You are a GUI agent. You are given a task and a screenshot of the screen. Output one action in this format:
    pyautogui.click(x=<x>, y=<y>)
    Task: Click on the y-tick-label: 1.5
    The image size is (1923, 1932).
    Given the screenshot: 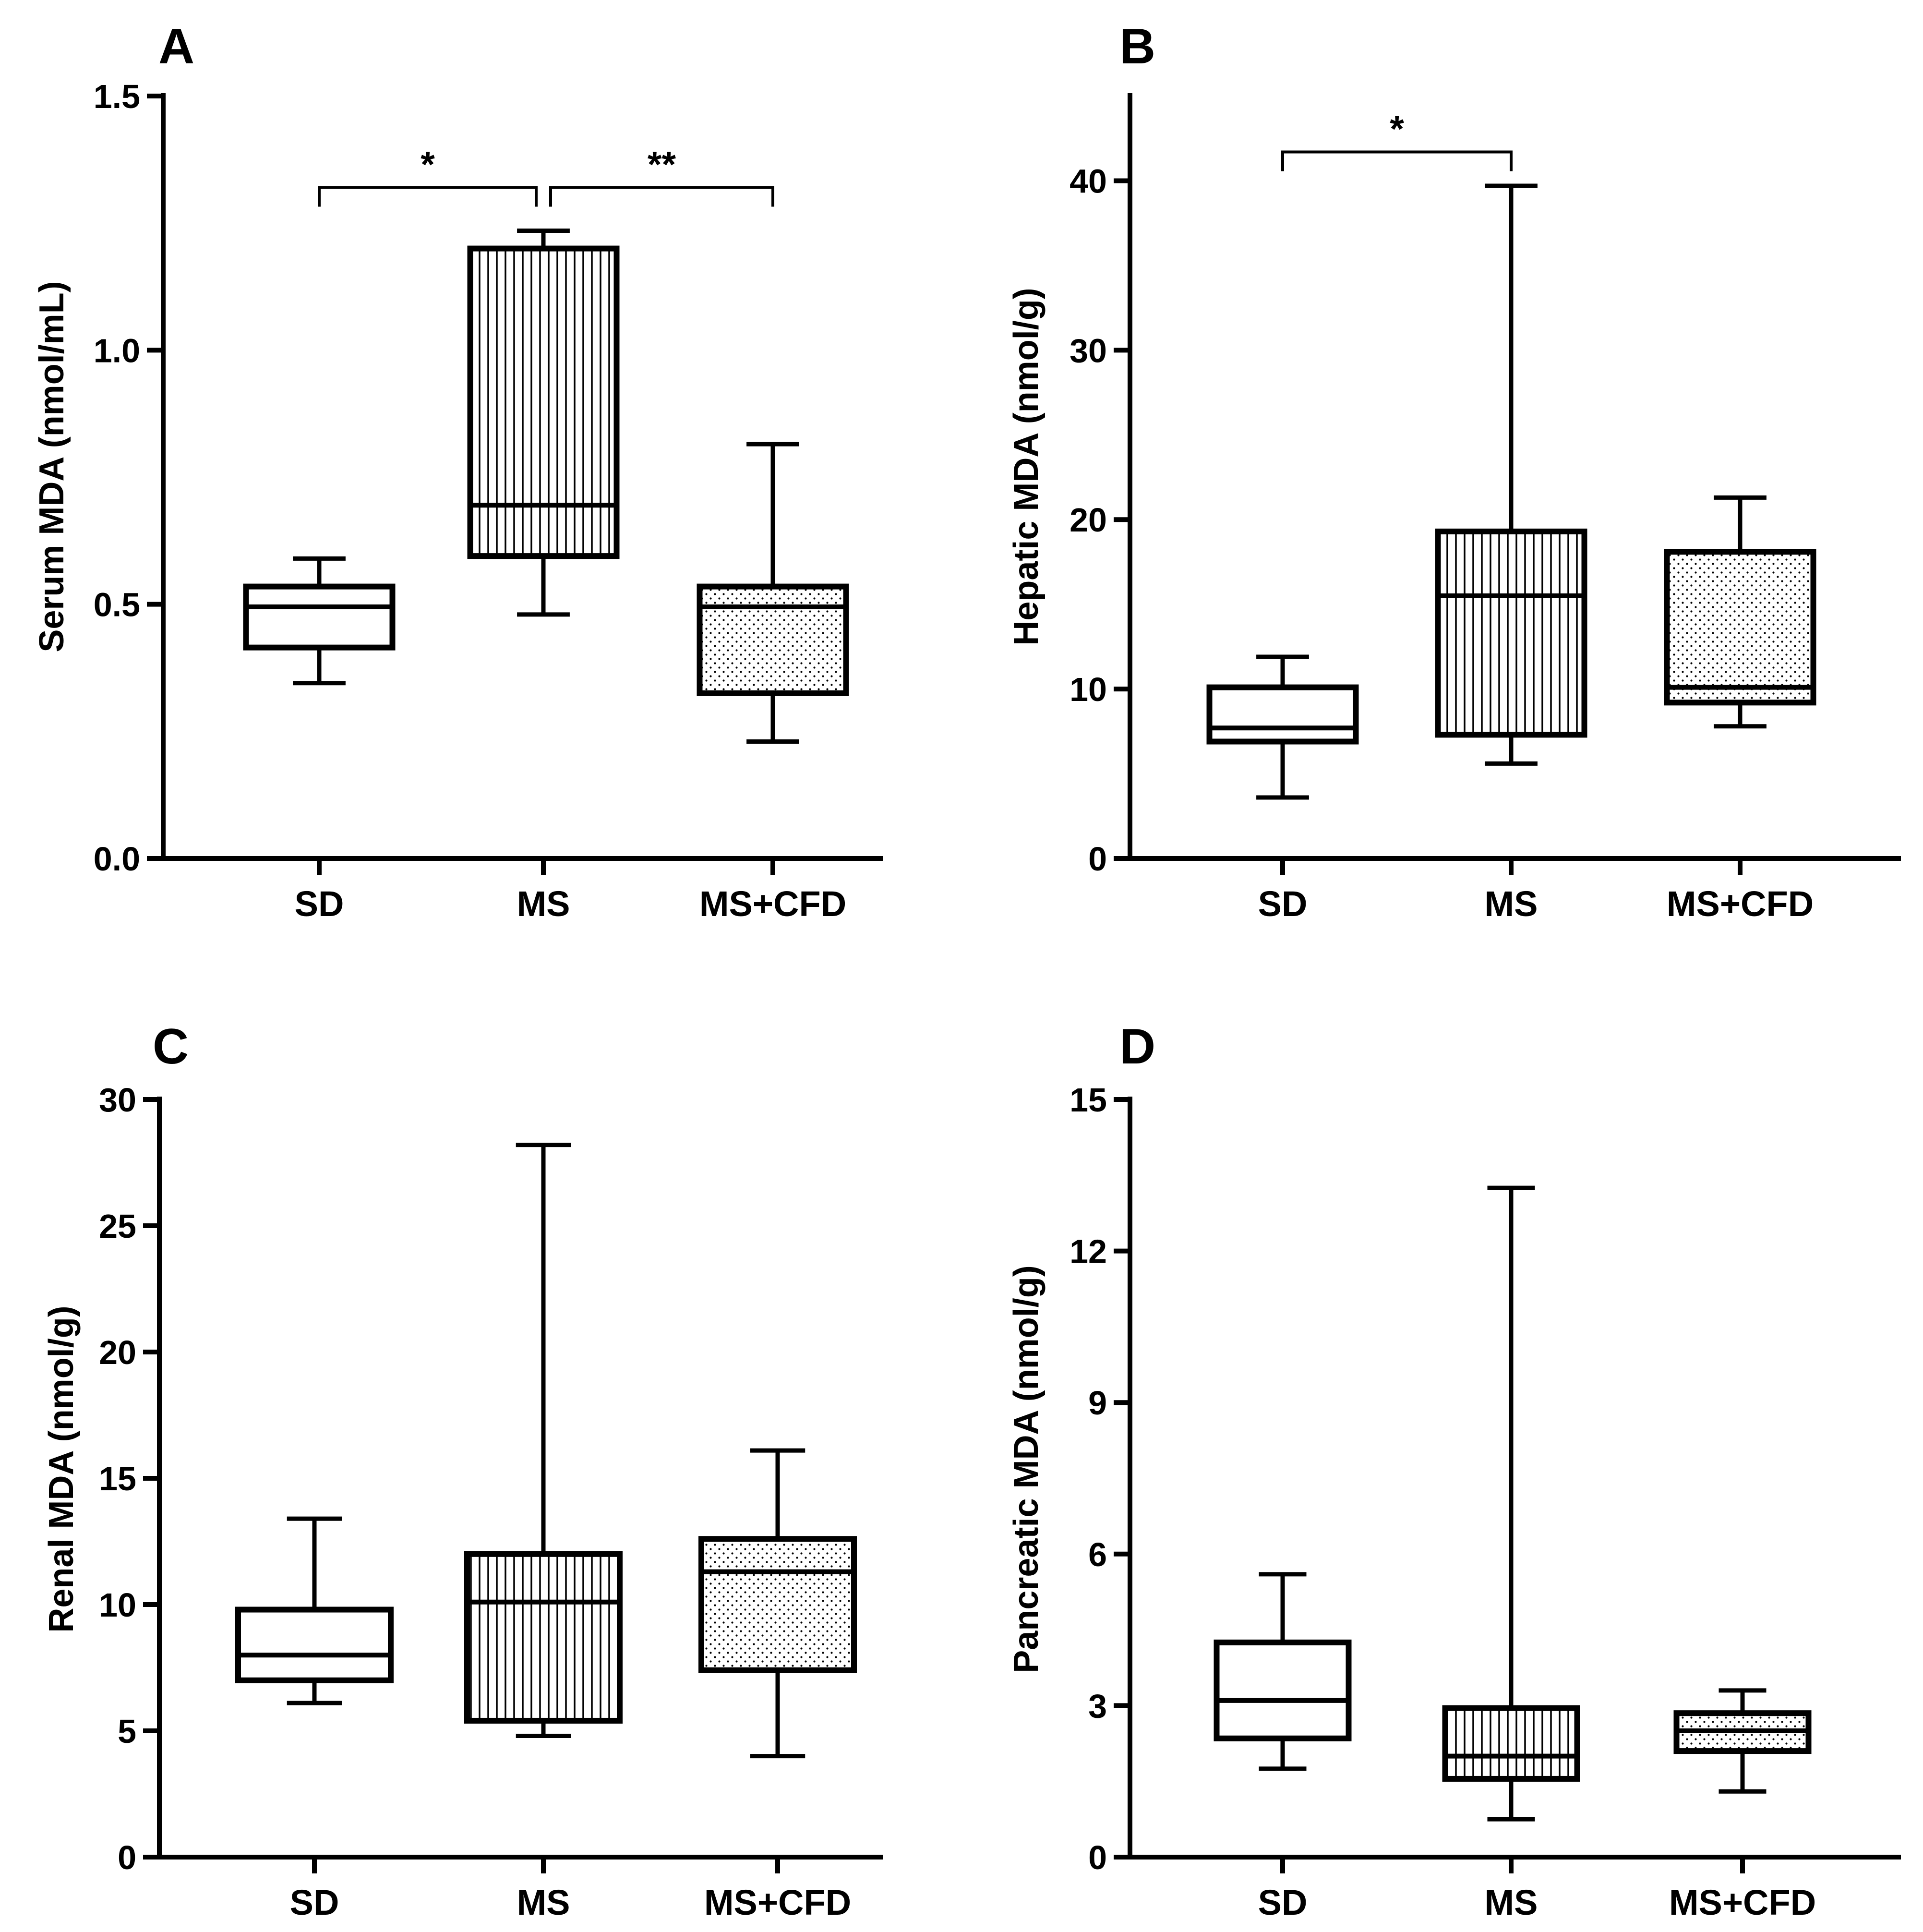 What is the action you would take?
    pyautogui.click(x=117, y=96)
    